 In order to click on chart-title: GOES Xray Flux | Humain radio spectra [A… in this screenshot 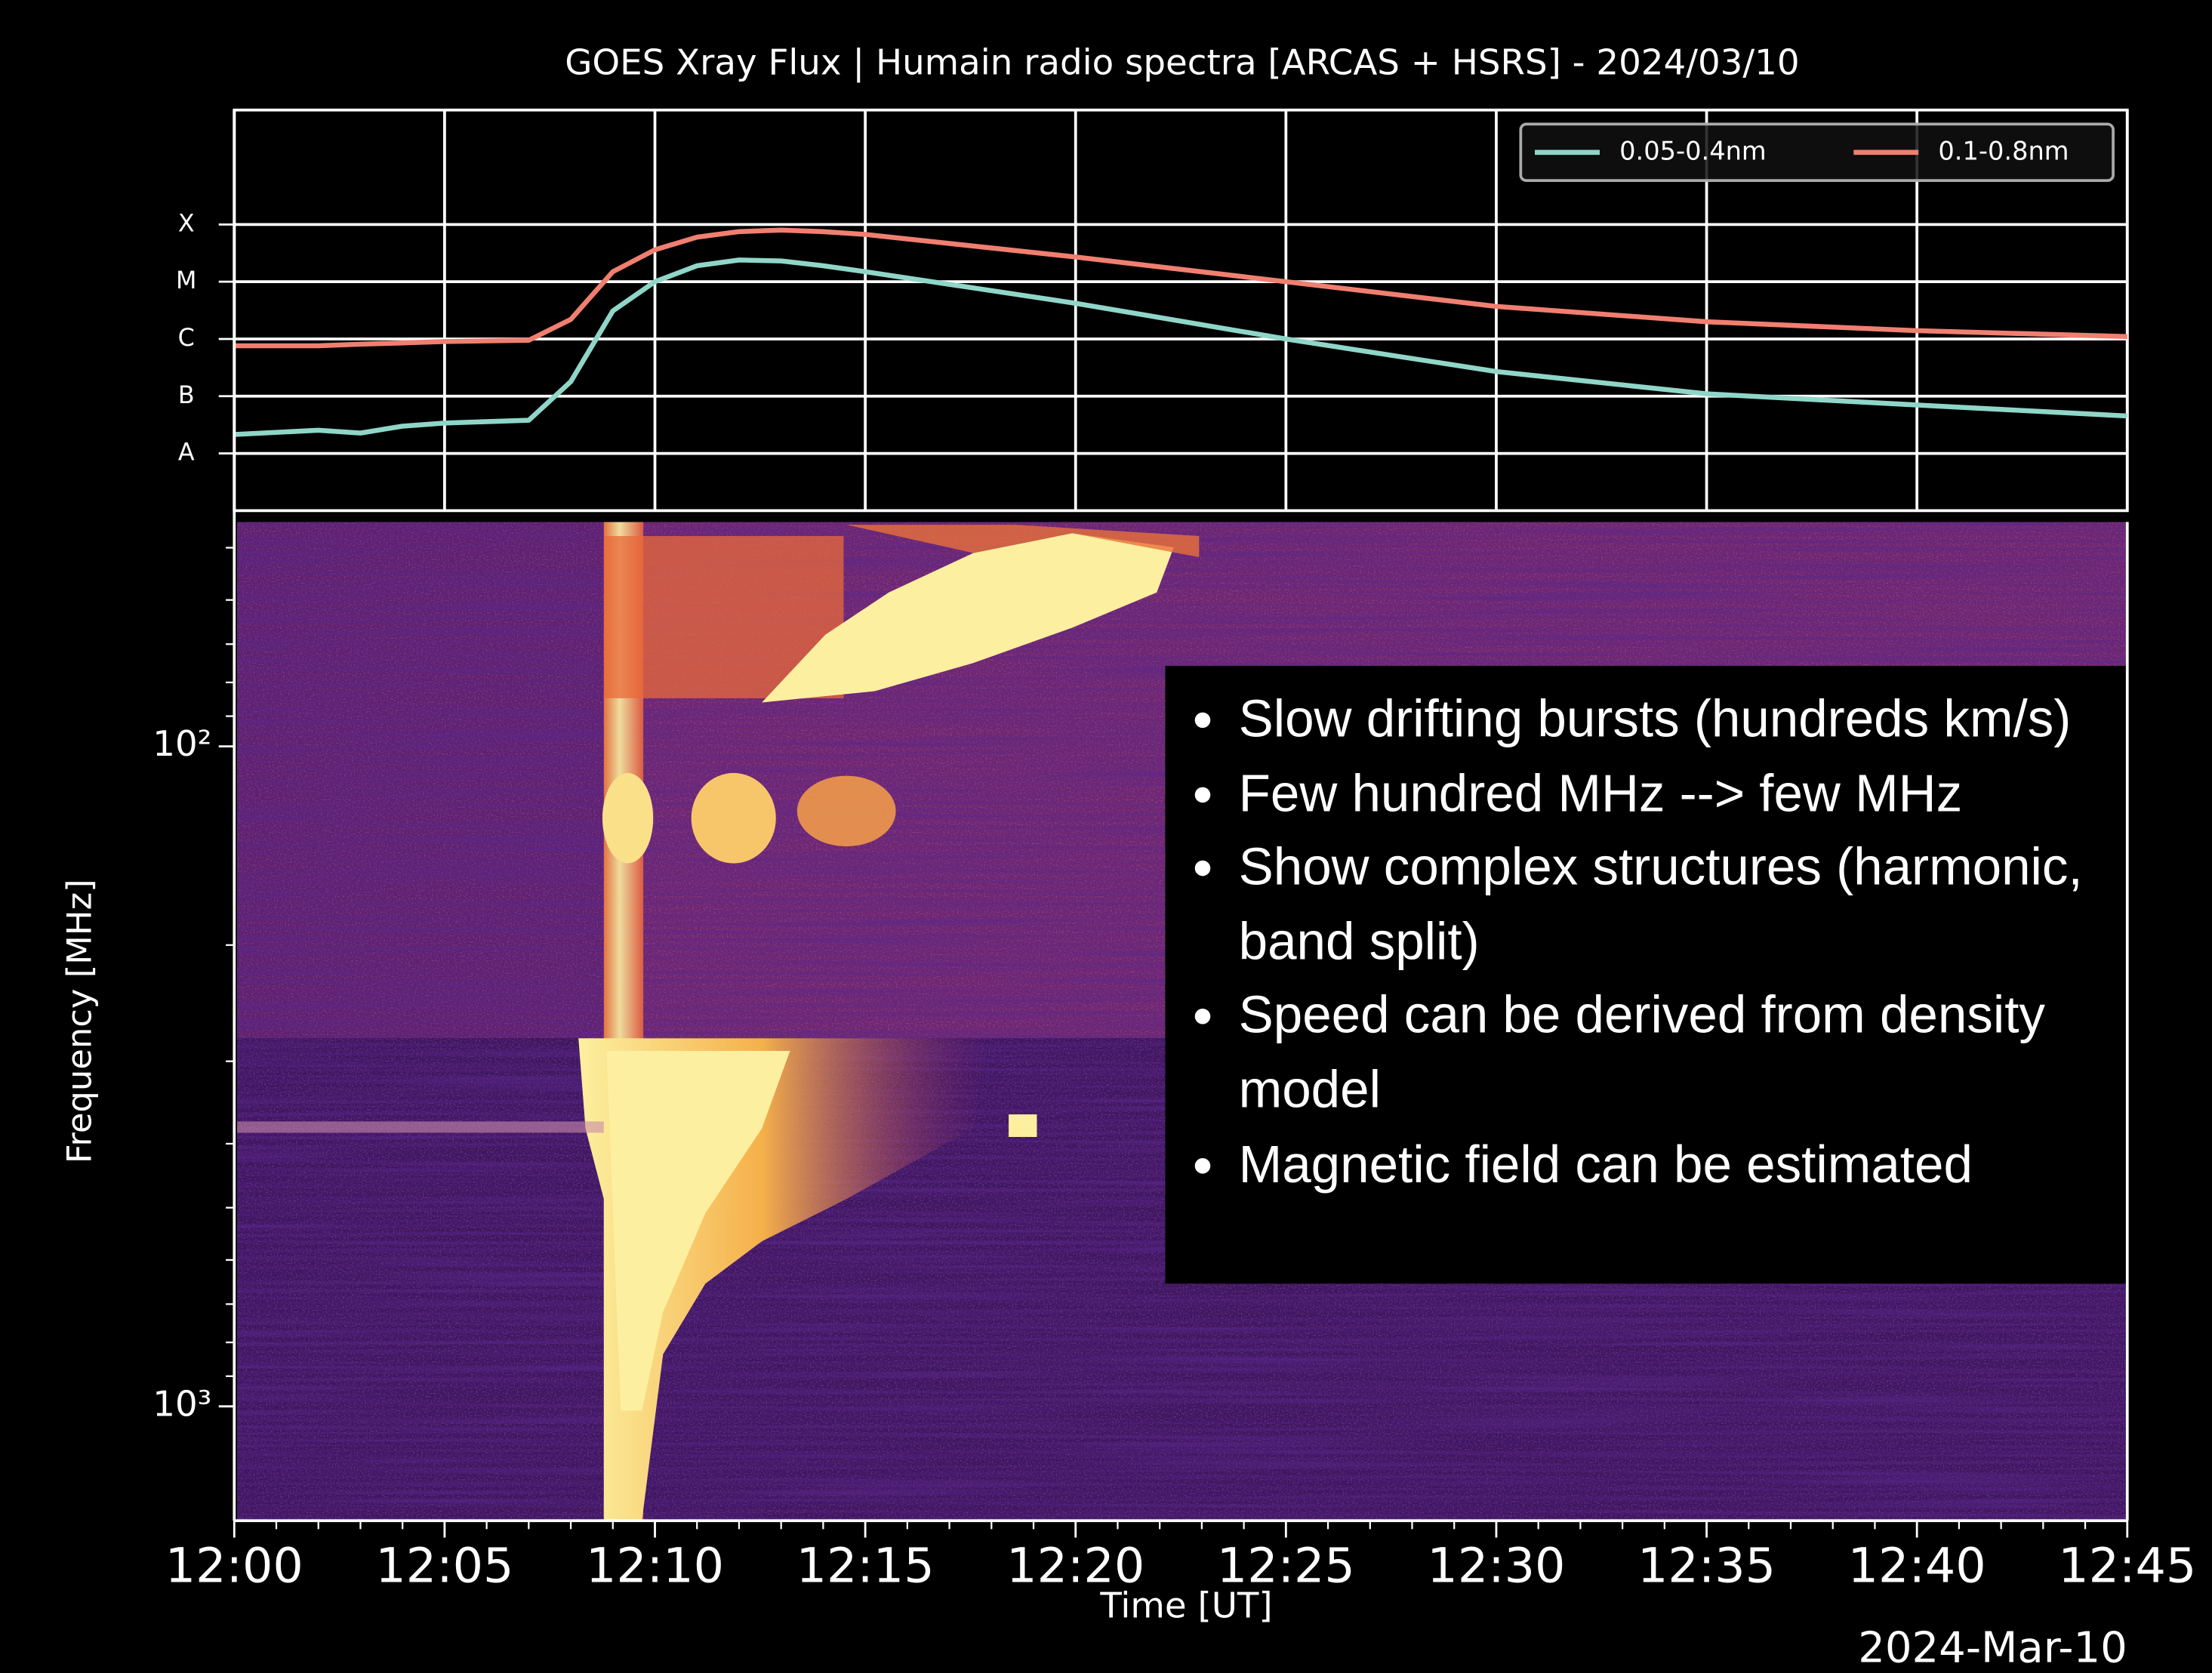, I will do `click(1182, 62)`.